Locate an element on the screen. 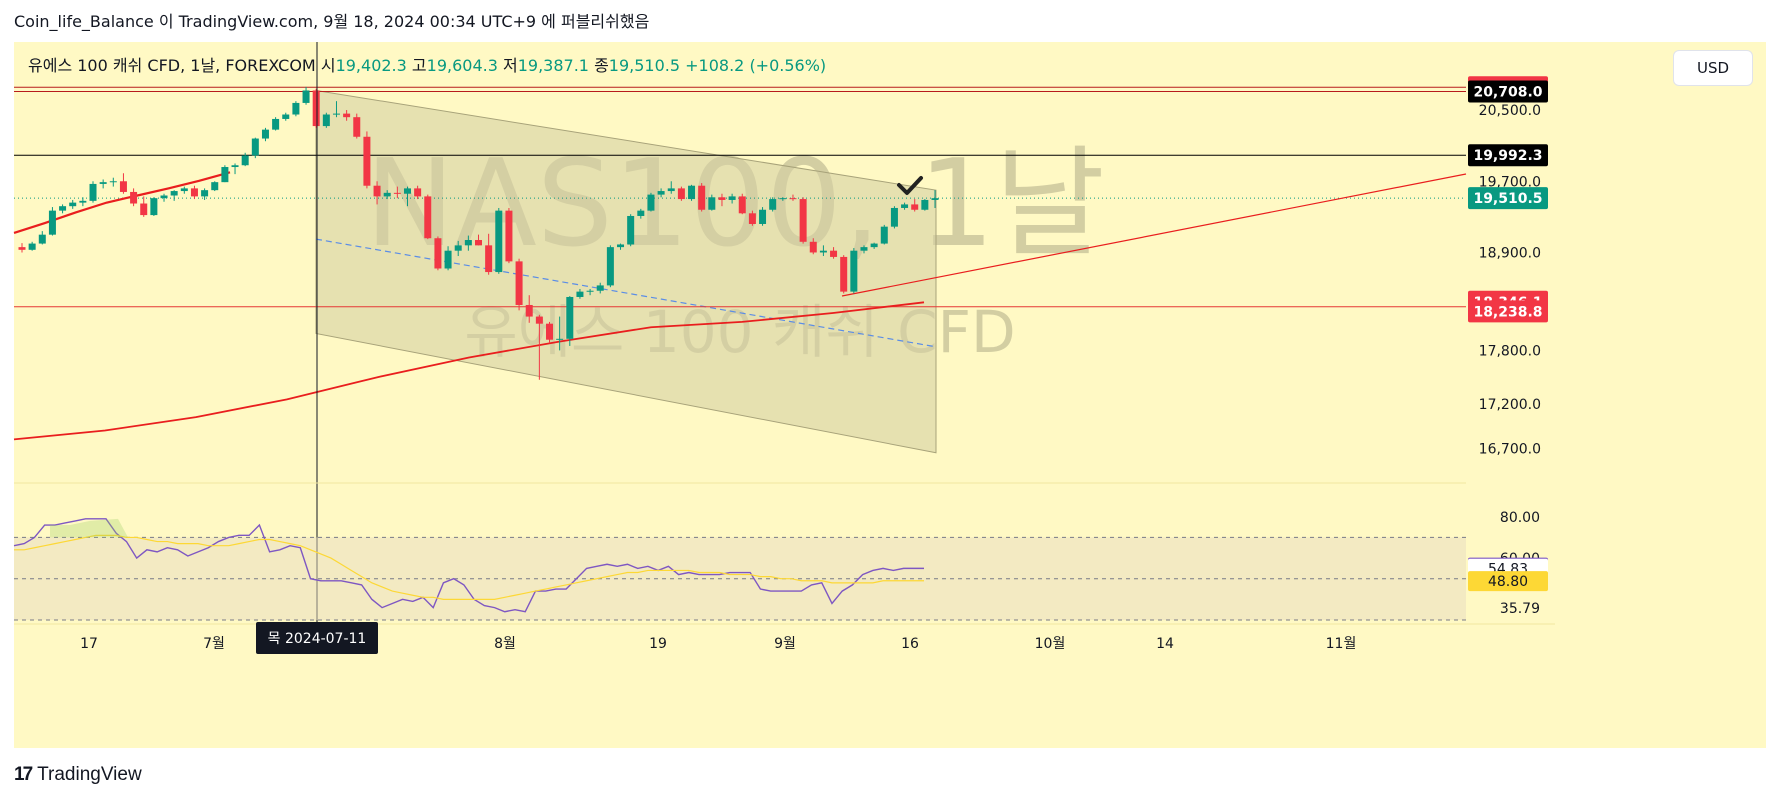  currency-button: USD is located at coordinates (1713, 68).